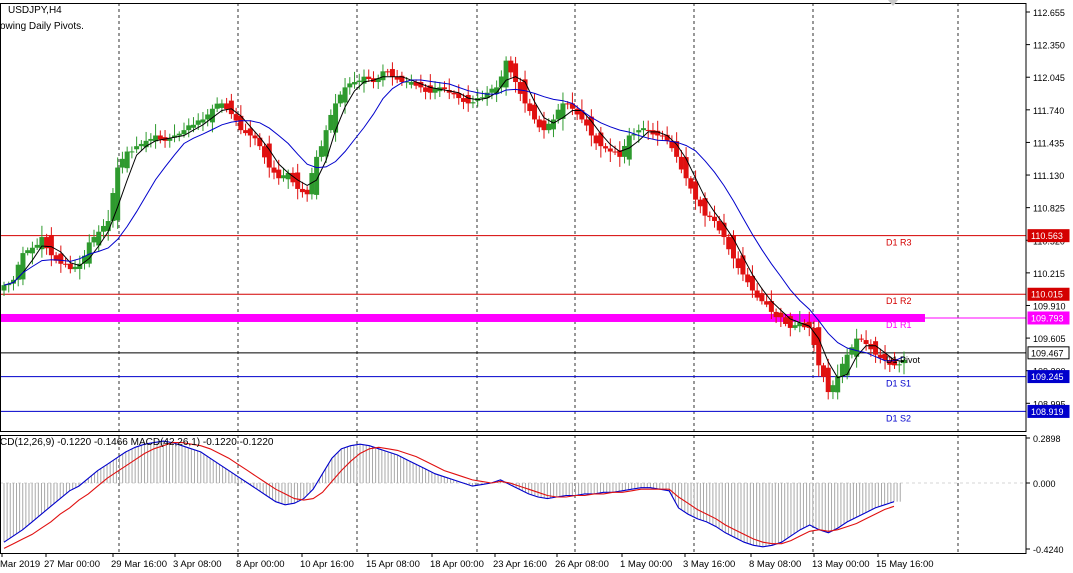 The width and height of the screenshot is (1073, 573). Describe the element at coordinates (1049, 209) in the screenshot. I see `price-tick-label: 110.825` at that location.